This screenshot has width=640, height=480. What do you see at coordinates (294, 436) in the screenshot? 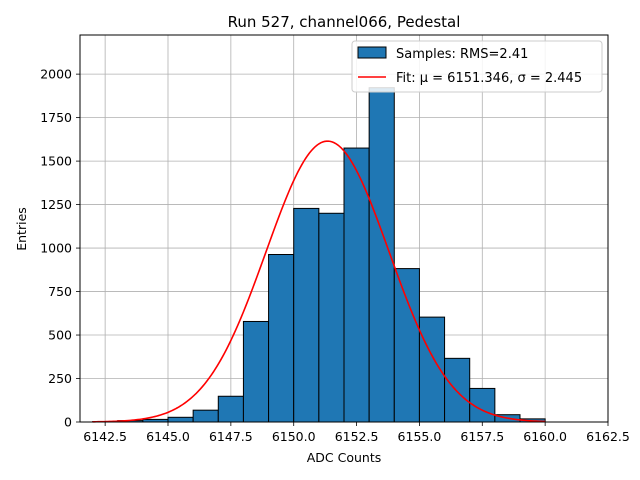
I see `x-tick-label: 6150.0` at bounding box center [294, 436].